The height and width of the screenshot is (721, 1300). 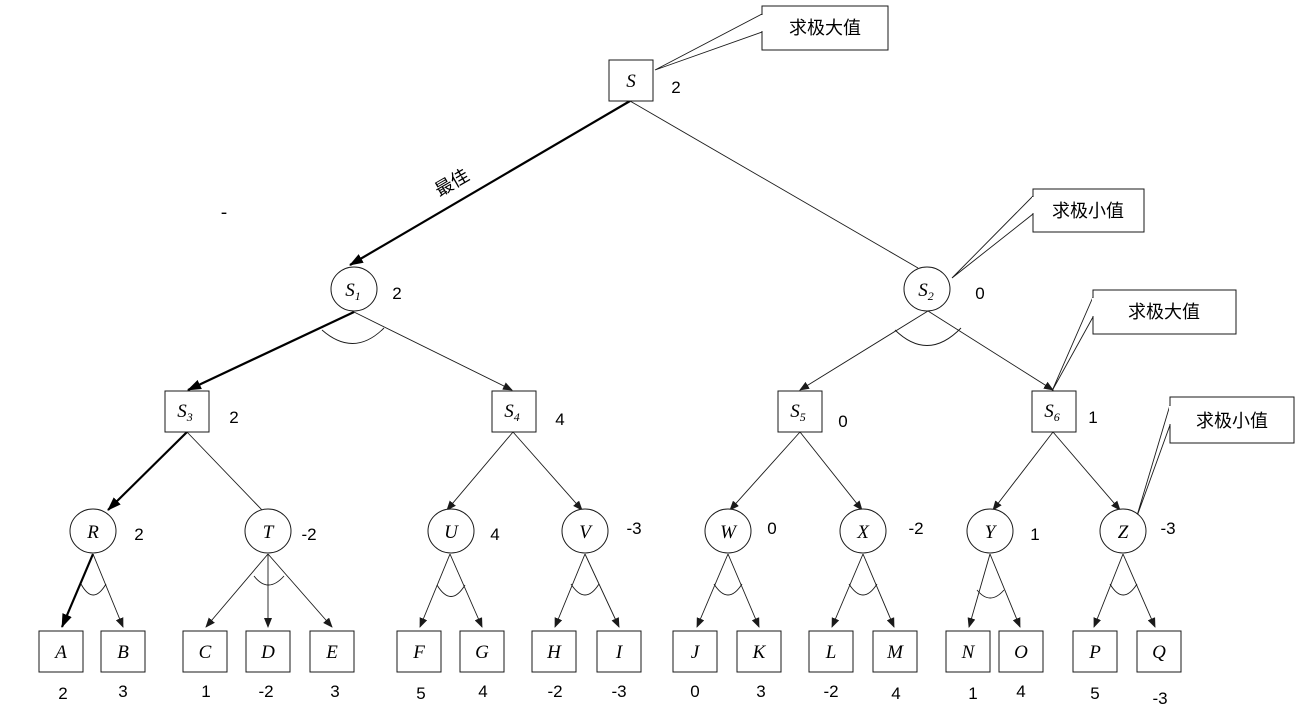 I want to click on edge-x-l, so click(x=847, y=590).